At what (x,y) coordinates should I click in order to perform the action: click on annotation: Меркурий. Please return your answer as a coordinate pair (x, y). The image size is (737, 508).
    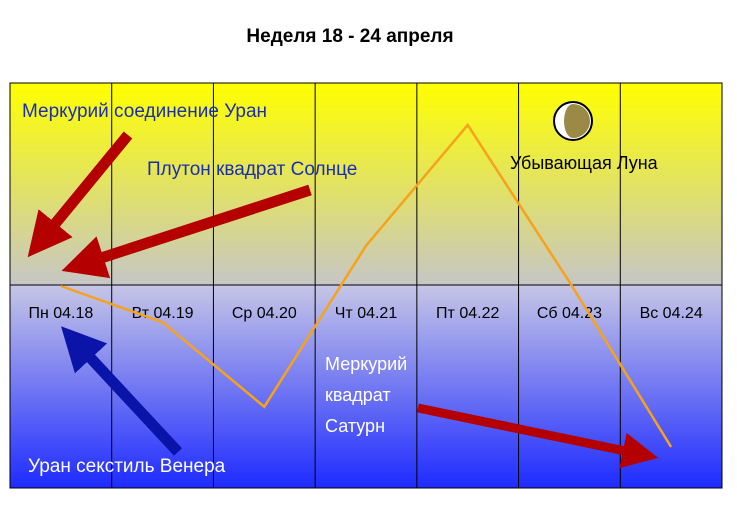
    Looking at the image, I should click on (366, 364).